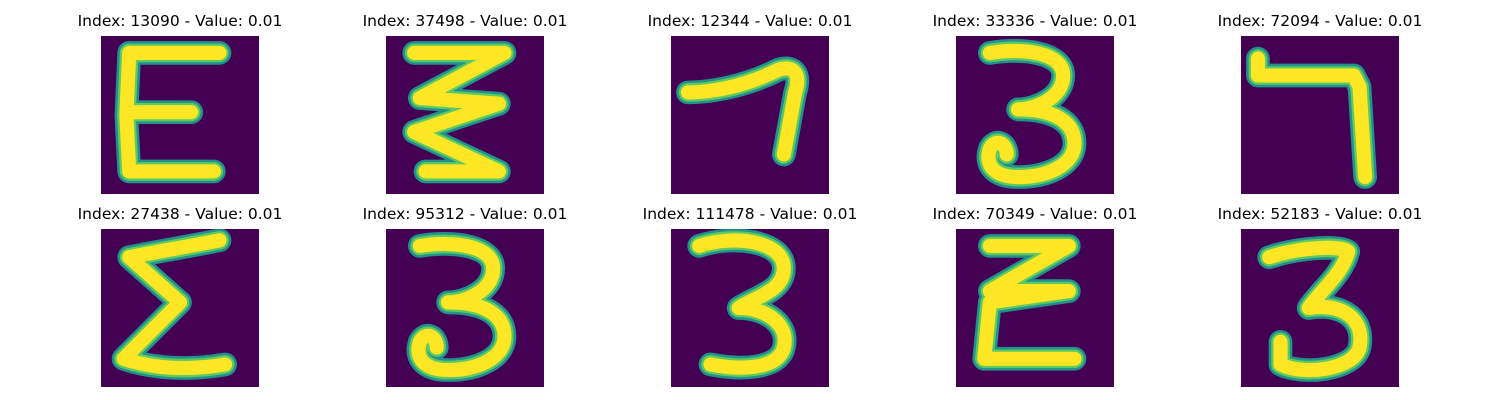 Image resolution: width=1500 pixels, height=400 pixels. Describe the element at coordinates (465, 214) in the screenshot. I see `tile-title: Index: 95312 - Value: 0.01` at that location.